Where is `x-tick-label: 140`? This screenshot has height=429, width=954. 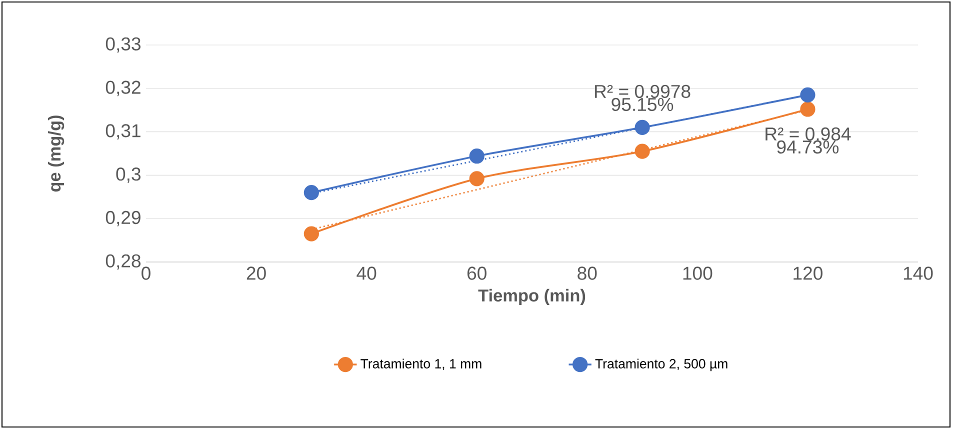
x-tick-label: 140 is located at coordinates (918, 273).